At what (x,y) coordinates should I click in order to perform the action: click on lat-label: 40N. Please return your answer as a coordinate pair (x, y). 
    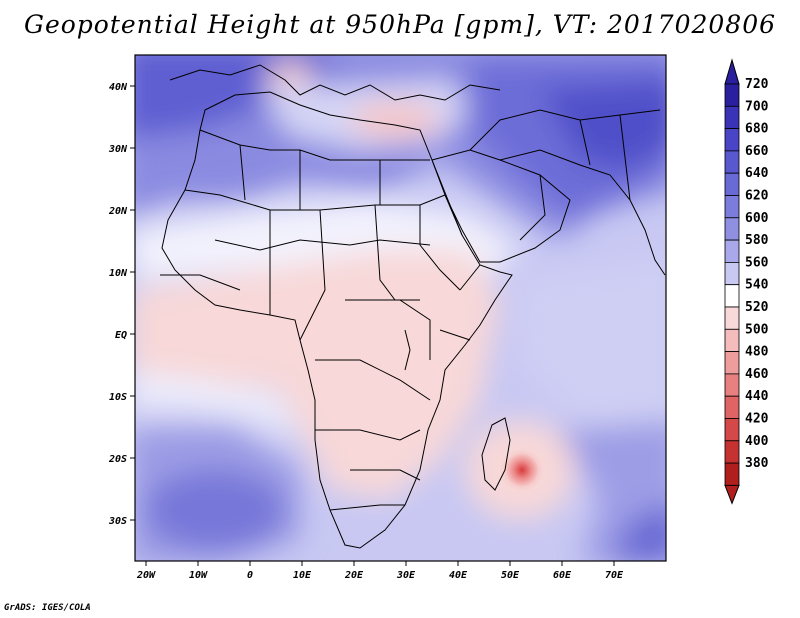
    Looking at the image, I should click on (118, 87).